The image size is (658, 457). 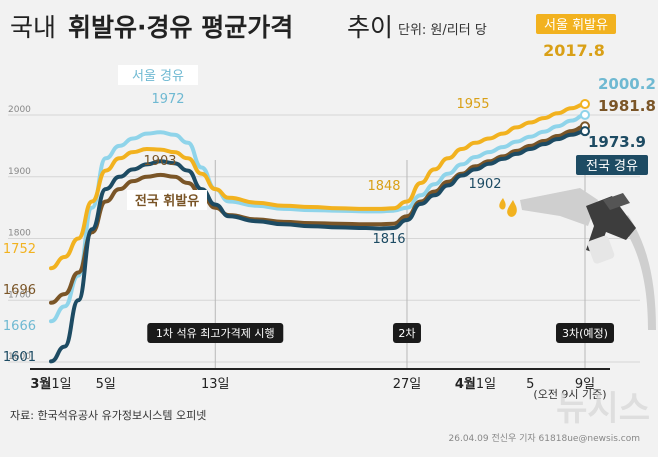 I want to click on legend-label-seoul-diesel: 서울 경유, so click(x=158, y=76).